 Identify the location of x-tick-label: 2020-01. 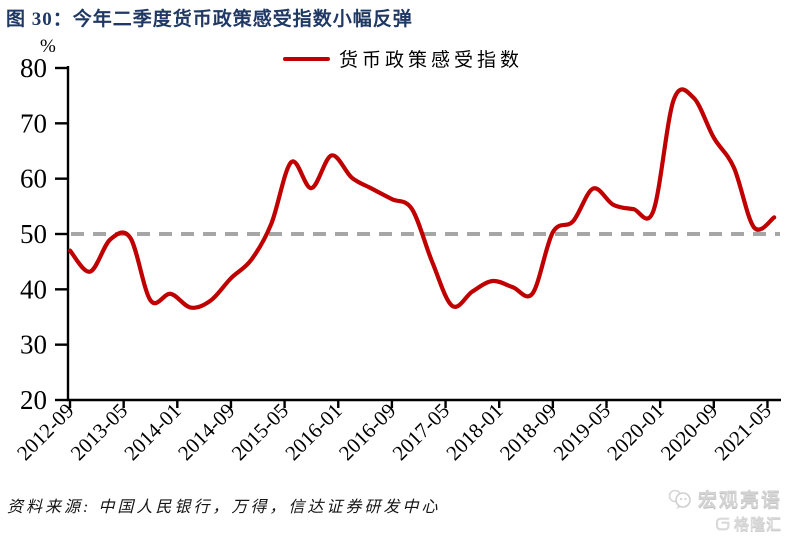
(635, 432).